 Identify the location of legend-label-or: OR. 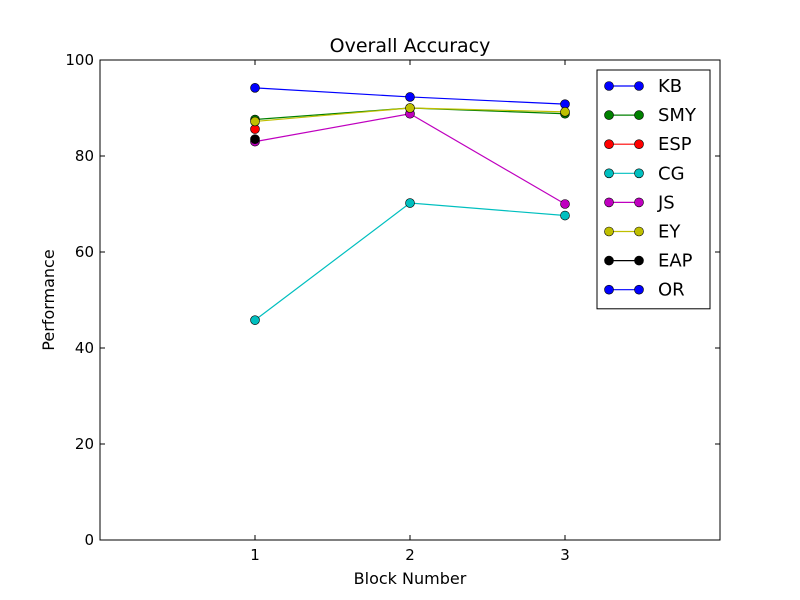
(671, 290).